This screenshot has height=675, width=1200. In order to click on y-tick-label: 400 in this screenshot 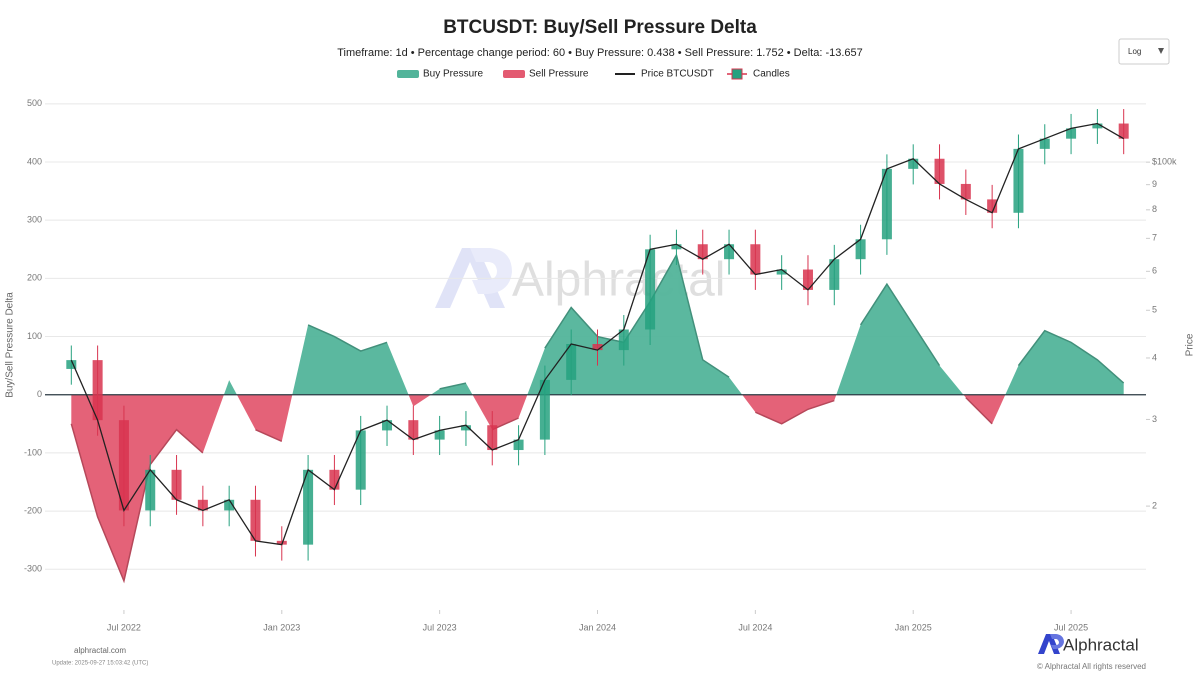, I will do `click(34, 161)`.